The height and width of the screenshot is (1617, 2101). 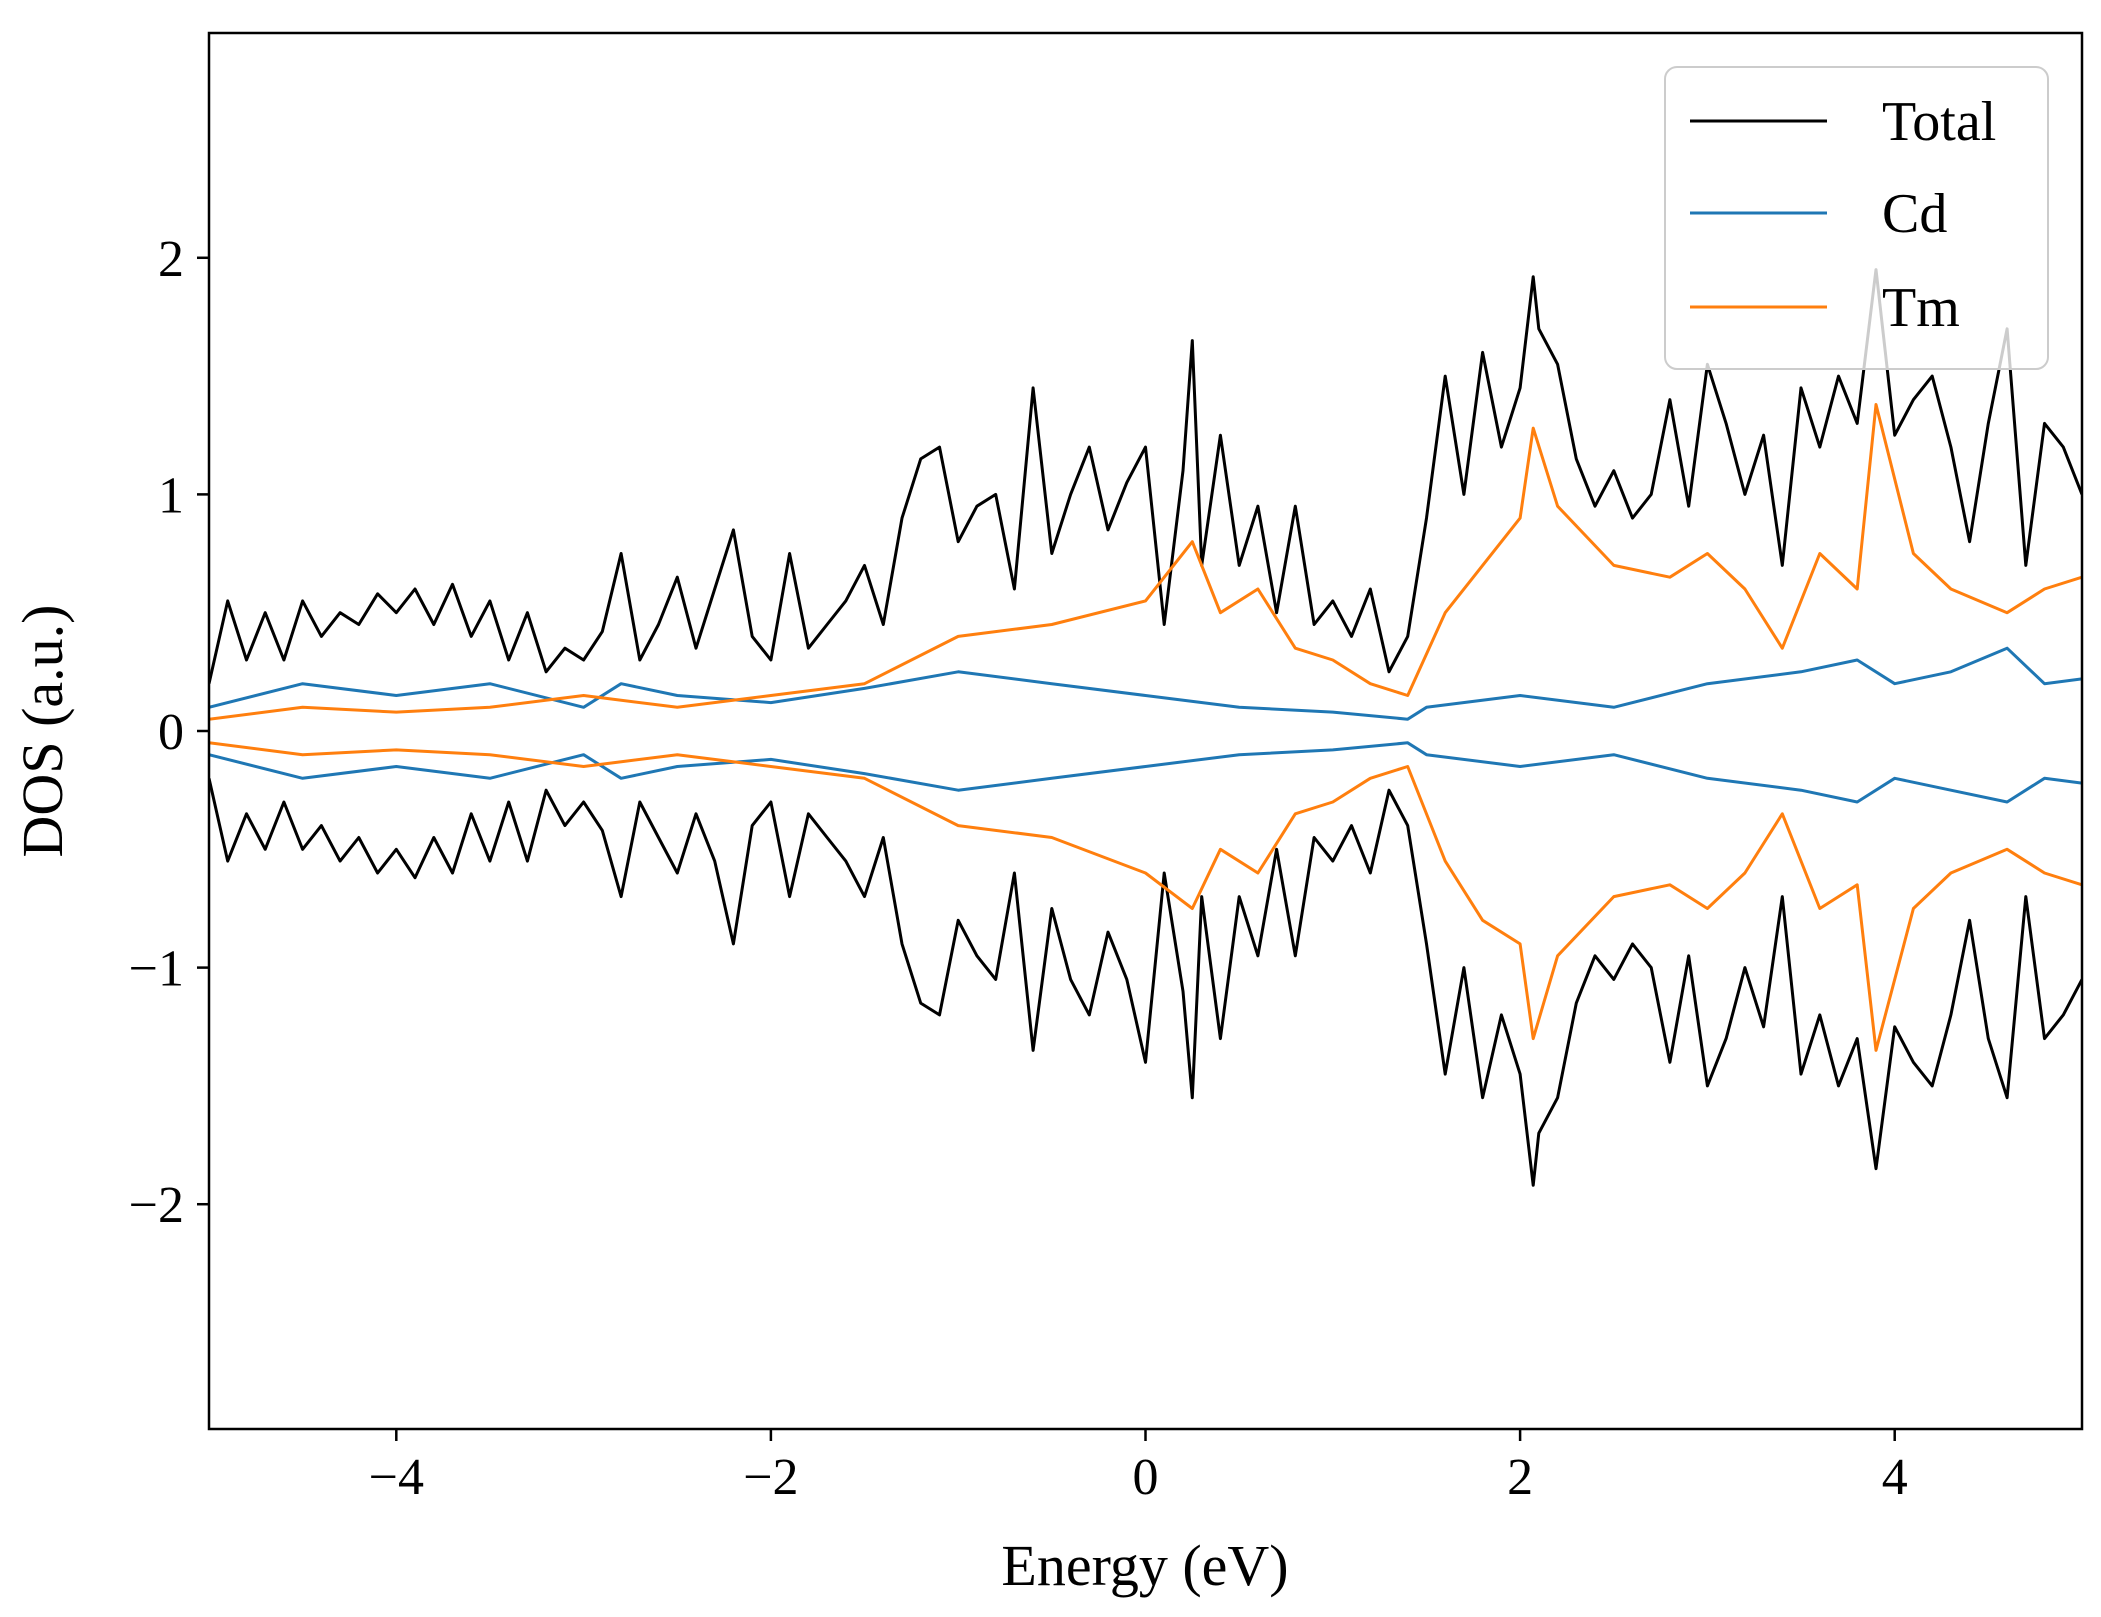 What do you see at coordinates (171, 495) in the screenshot?
I see `y-tick-label: 1` at bounding box center [171, 495].